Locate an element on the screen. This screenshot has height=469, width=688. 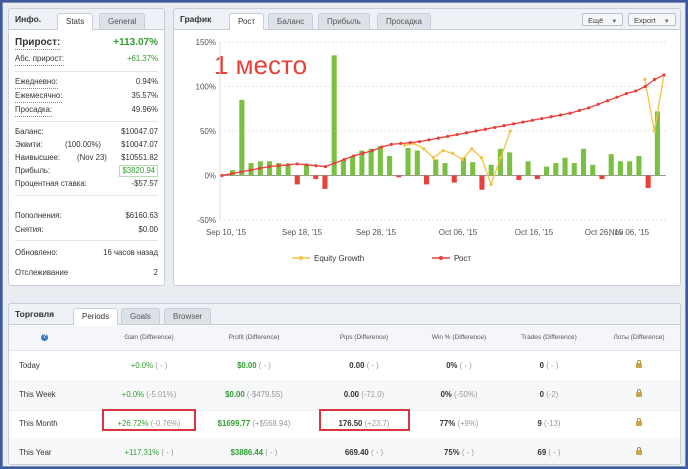
cell-win-diff: ( - ) is located at coordinates (467, 452).